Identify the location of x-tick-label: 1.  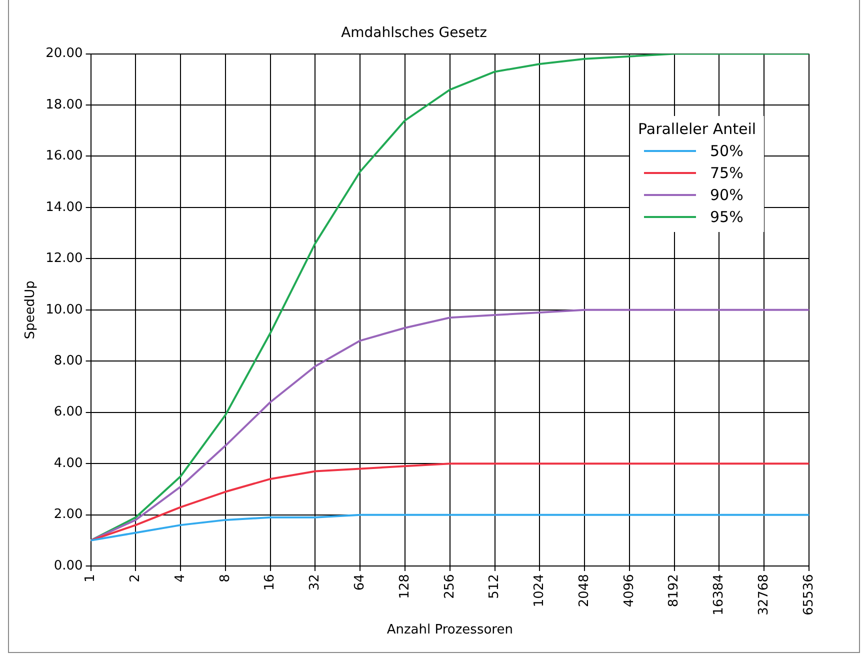
(90, 578).